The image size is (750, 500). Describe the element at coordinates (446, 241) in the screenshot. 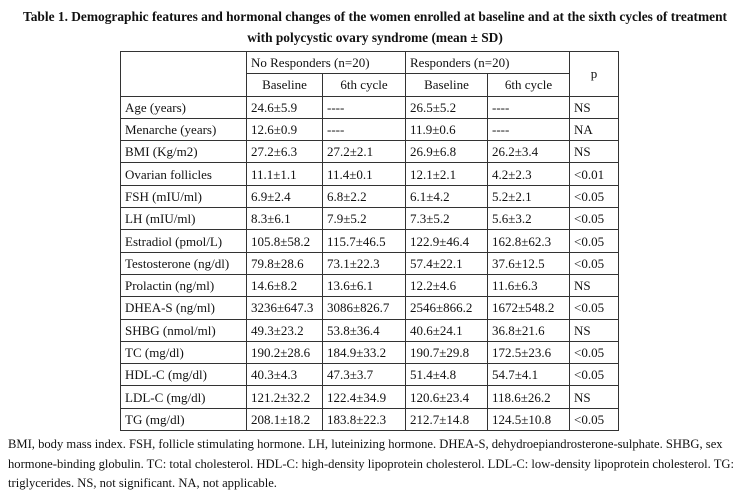

I see `cell-r-baseline: 122.9±46.4` at that location.